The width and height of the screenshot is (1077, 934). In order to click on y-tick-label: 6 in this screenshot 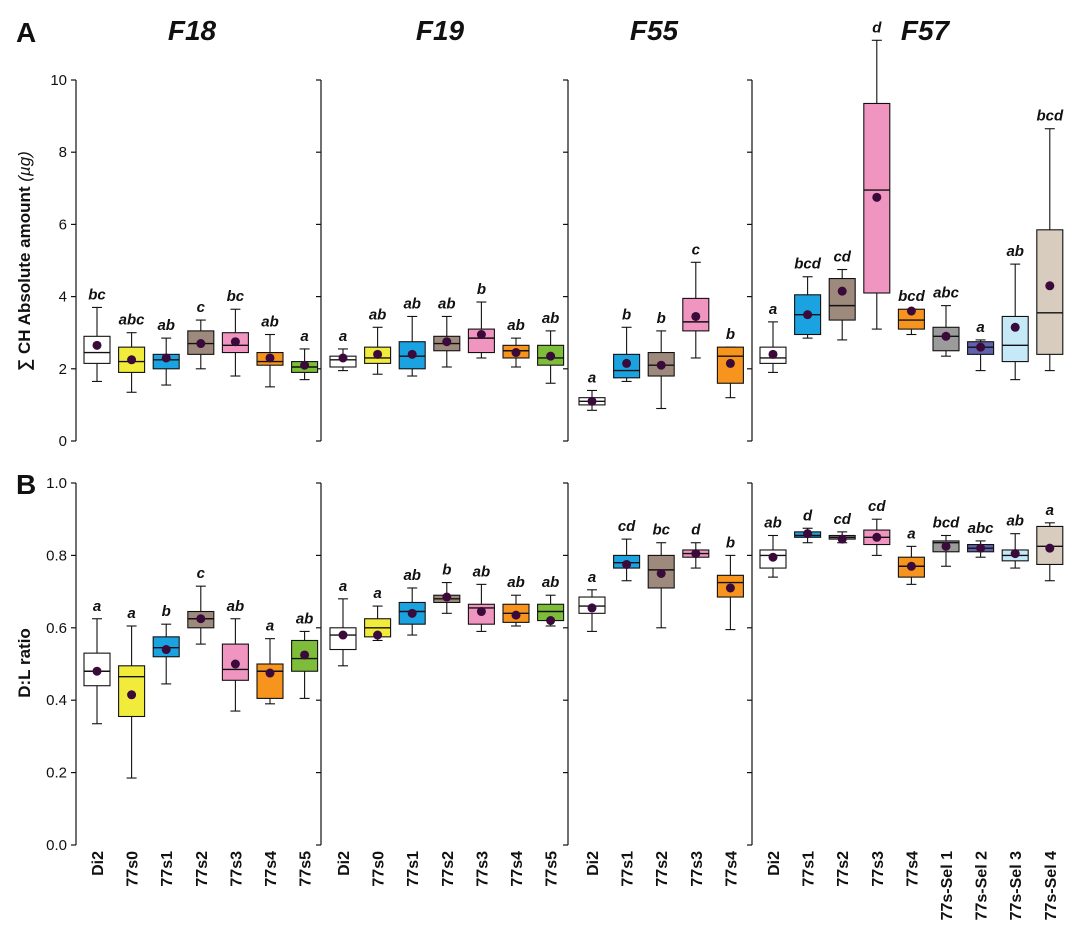, I will do `click(63, 224)`.